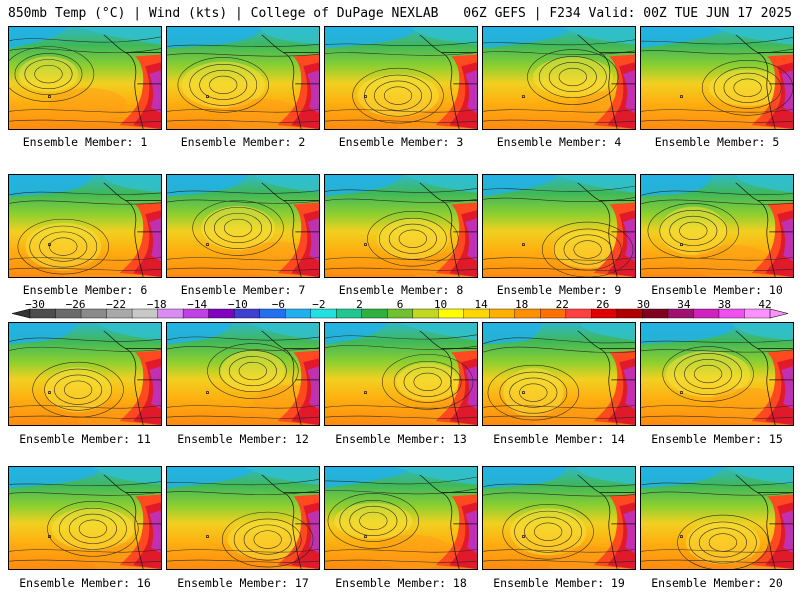 Image resolution: width=800 pixels, height=600 pixels. Describe the element at coordinates (481, 304) in the screenshot. I see `colorbar-tick-label: 14` at that location.